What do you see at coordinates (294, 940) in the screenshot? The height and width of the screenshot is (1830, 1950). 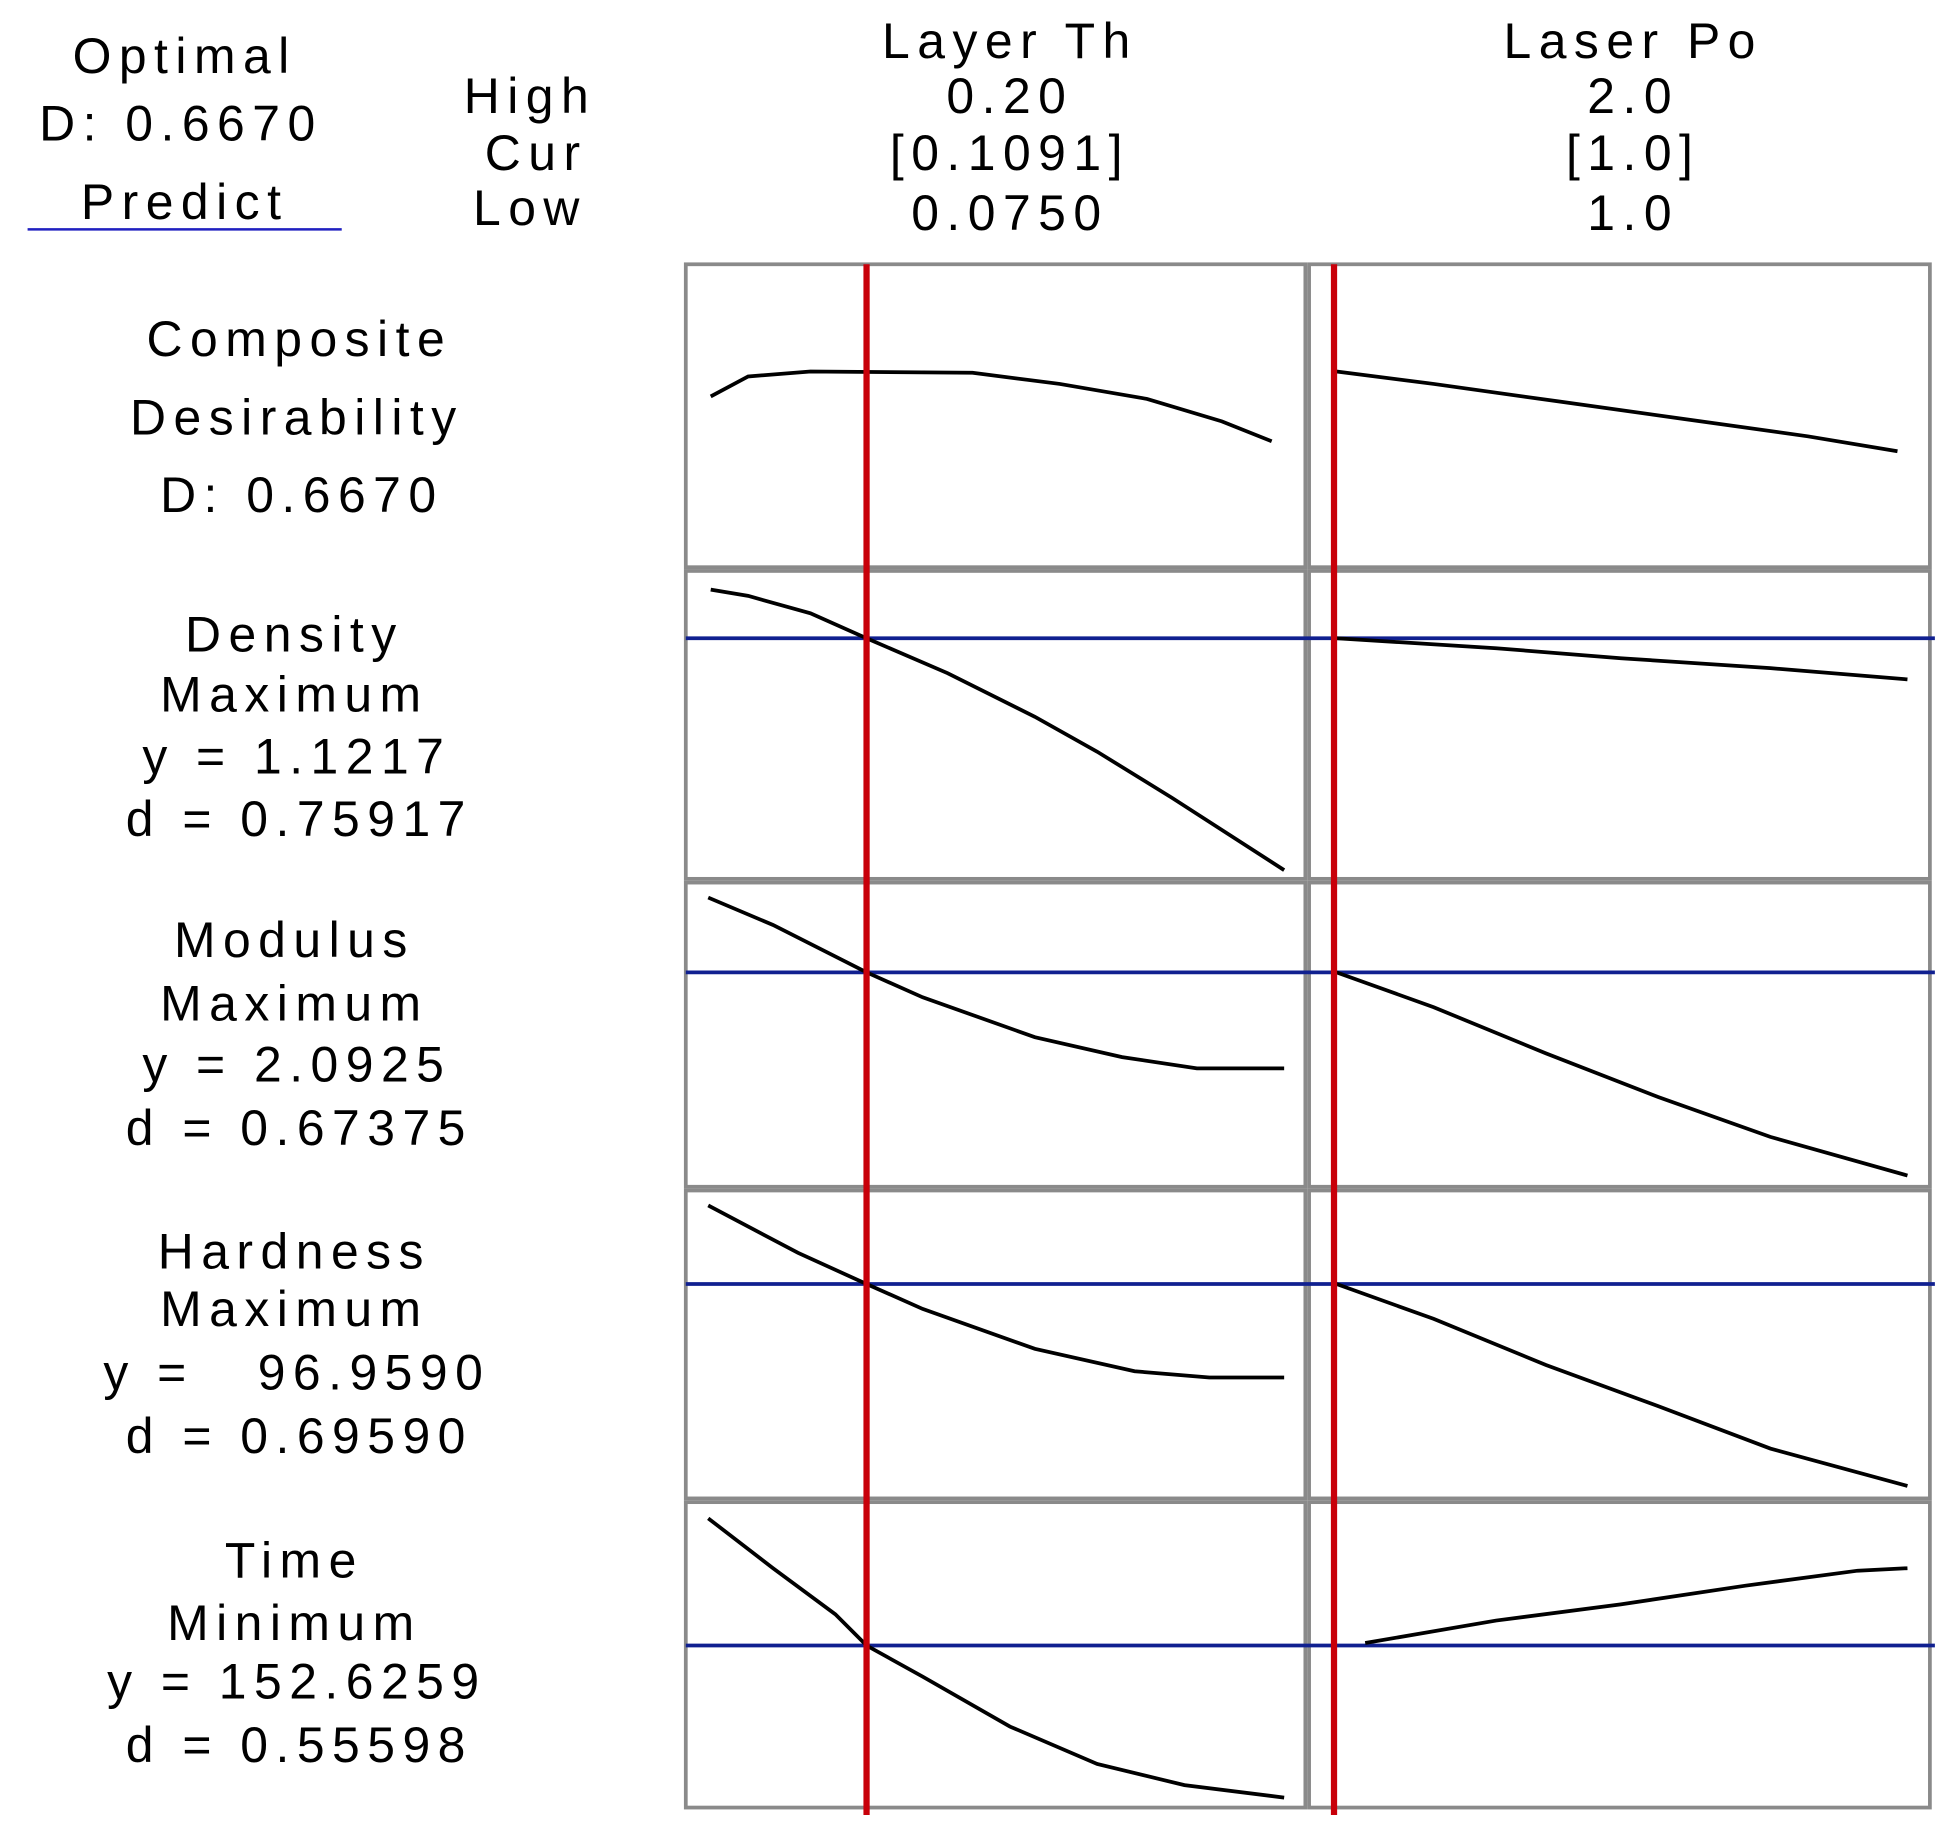 I see `response-name: Modulus` at bounding box center [294, 940].